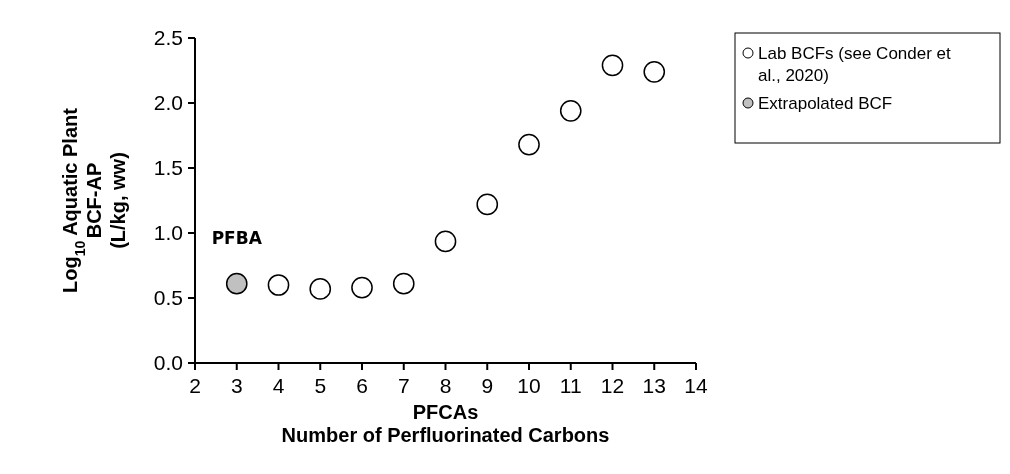 The height and width of the screenshot is (474, 1010). I want to click on y-tick-label: 0.0, so click(168, 363).